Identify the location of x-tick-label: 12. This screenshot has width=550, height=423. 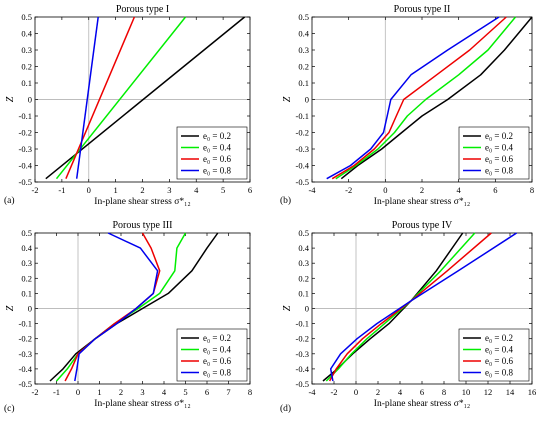
(488, 392).